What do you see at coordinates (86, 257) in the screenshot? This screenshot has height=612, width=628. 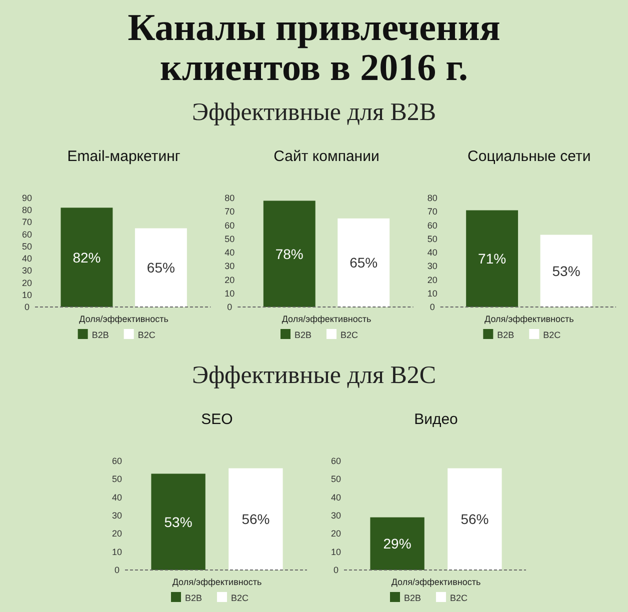 I see `data-label: 82%` at bounding box center [86, 257].